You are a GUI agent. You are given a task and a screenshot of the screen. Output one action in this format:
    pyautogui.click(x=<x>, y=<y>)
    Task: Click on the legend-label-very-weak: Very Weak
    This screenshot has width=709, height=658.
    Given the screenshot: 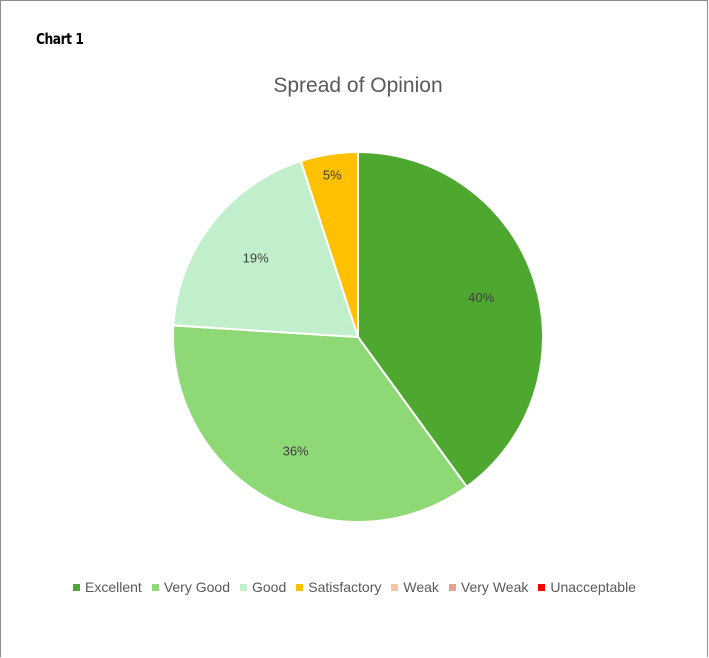 What is the action you would take?
    pyautogui.click(x=494, y=587)
    